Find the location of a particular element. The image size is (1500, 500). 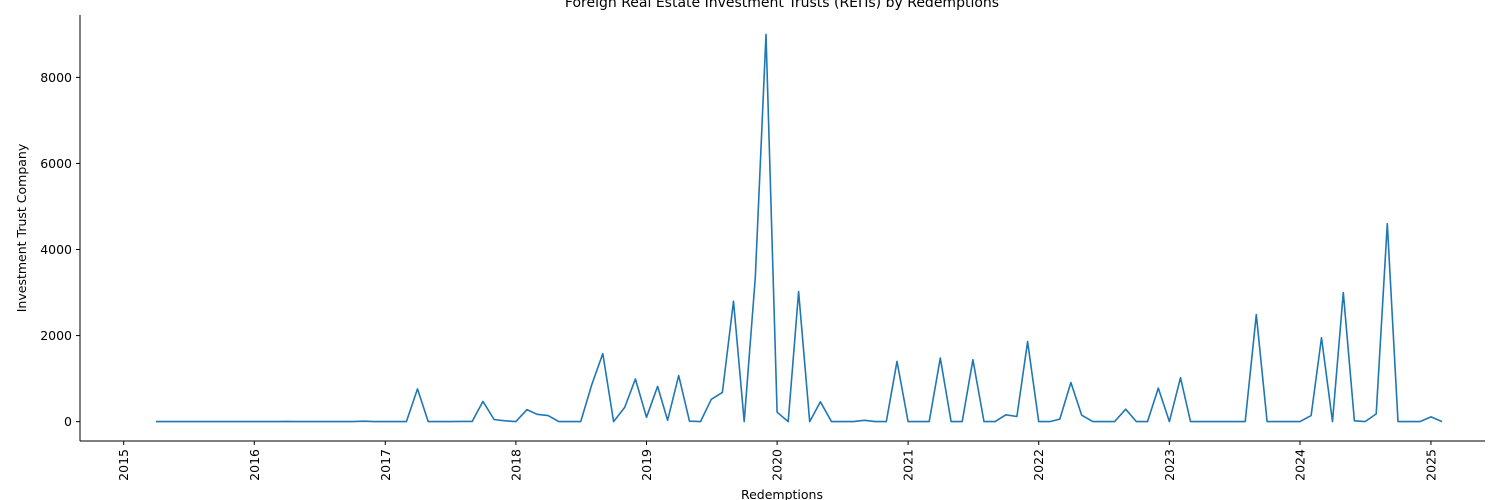

y-axis-label: Investment Trust Company is located at coordinates (21, 227).